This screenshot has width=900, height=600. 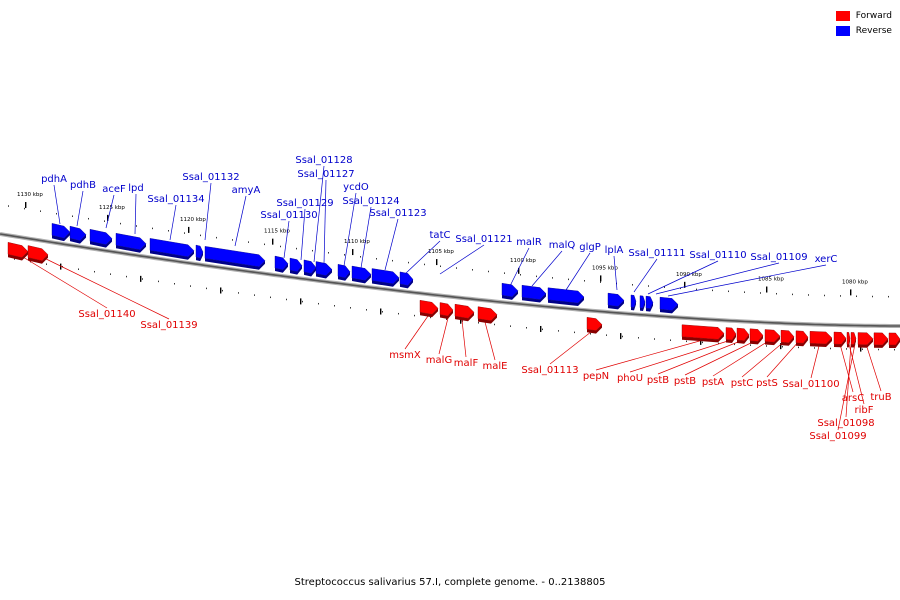 I want to click on legend: Forward Reverse, so click(x=863, y=23).